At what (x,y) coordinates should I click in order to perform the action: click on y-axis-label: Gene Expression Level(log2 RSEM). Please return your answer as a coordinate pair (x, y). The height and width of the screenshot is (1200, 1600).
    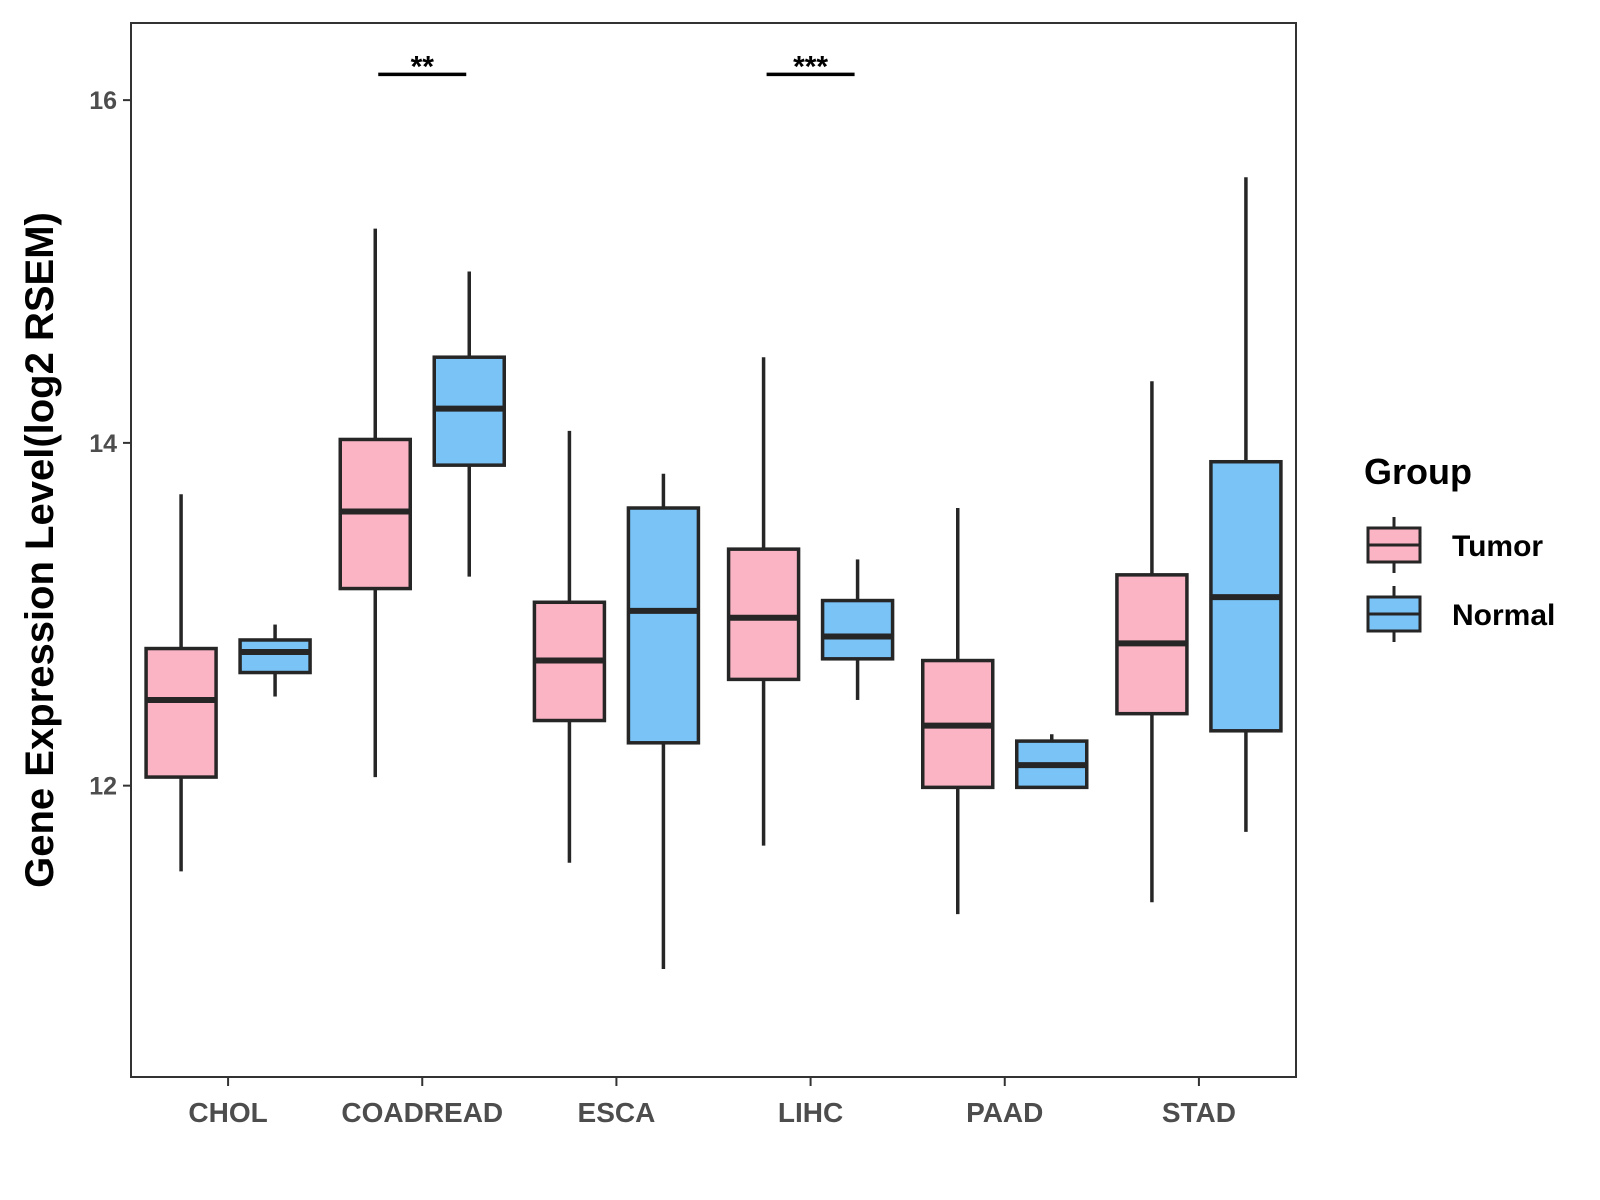
    Looking at the image, I should click on (40, 550).